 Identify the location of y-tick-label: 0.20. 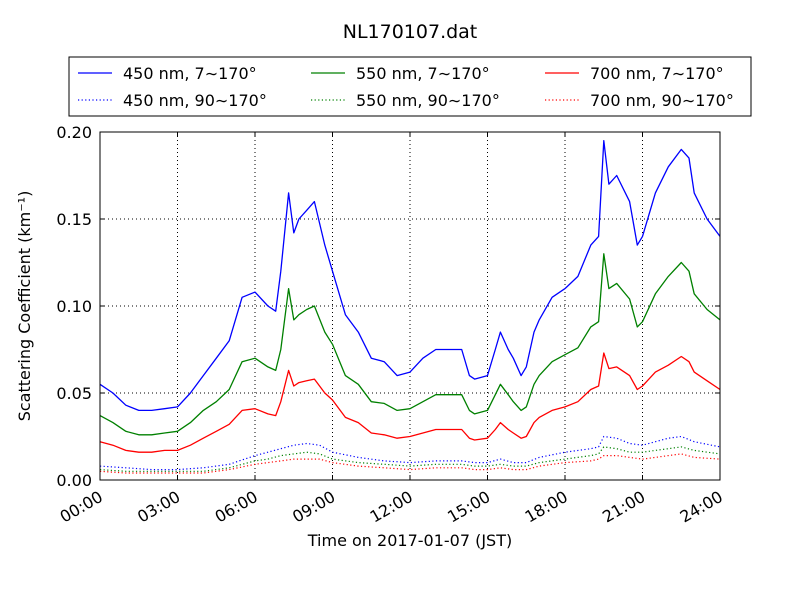
(74, 132).